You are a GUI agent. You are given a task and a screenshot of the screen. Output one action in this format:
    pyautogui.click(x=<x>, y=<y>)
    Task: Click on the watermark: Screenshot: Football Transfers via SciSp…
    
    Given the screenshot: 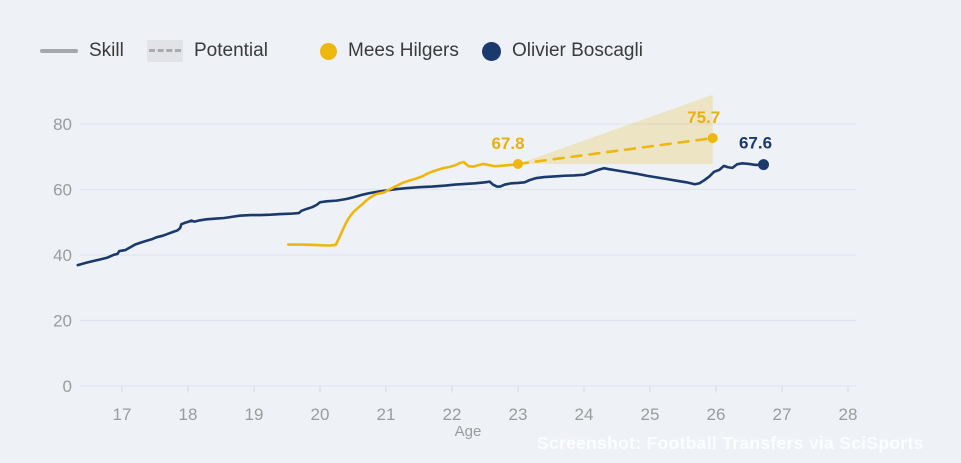 What is the action you would take?
    pyautogui.click(x=730, y=443)
    